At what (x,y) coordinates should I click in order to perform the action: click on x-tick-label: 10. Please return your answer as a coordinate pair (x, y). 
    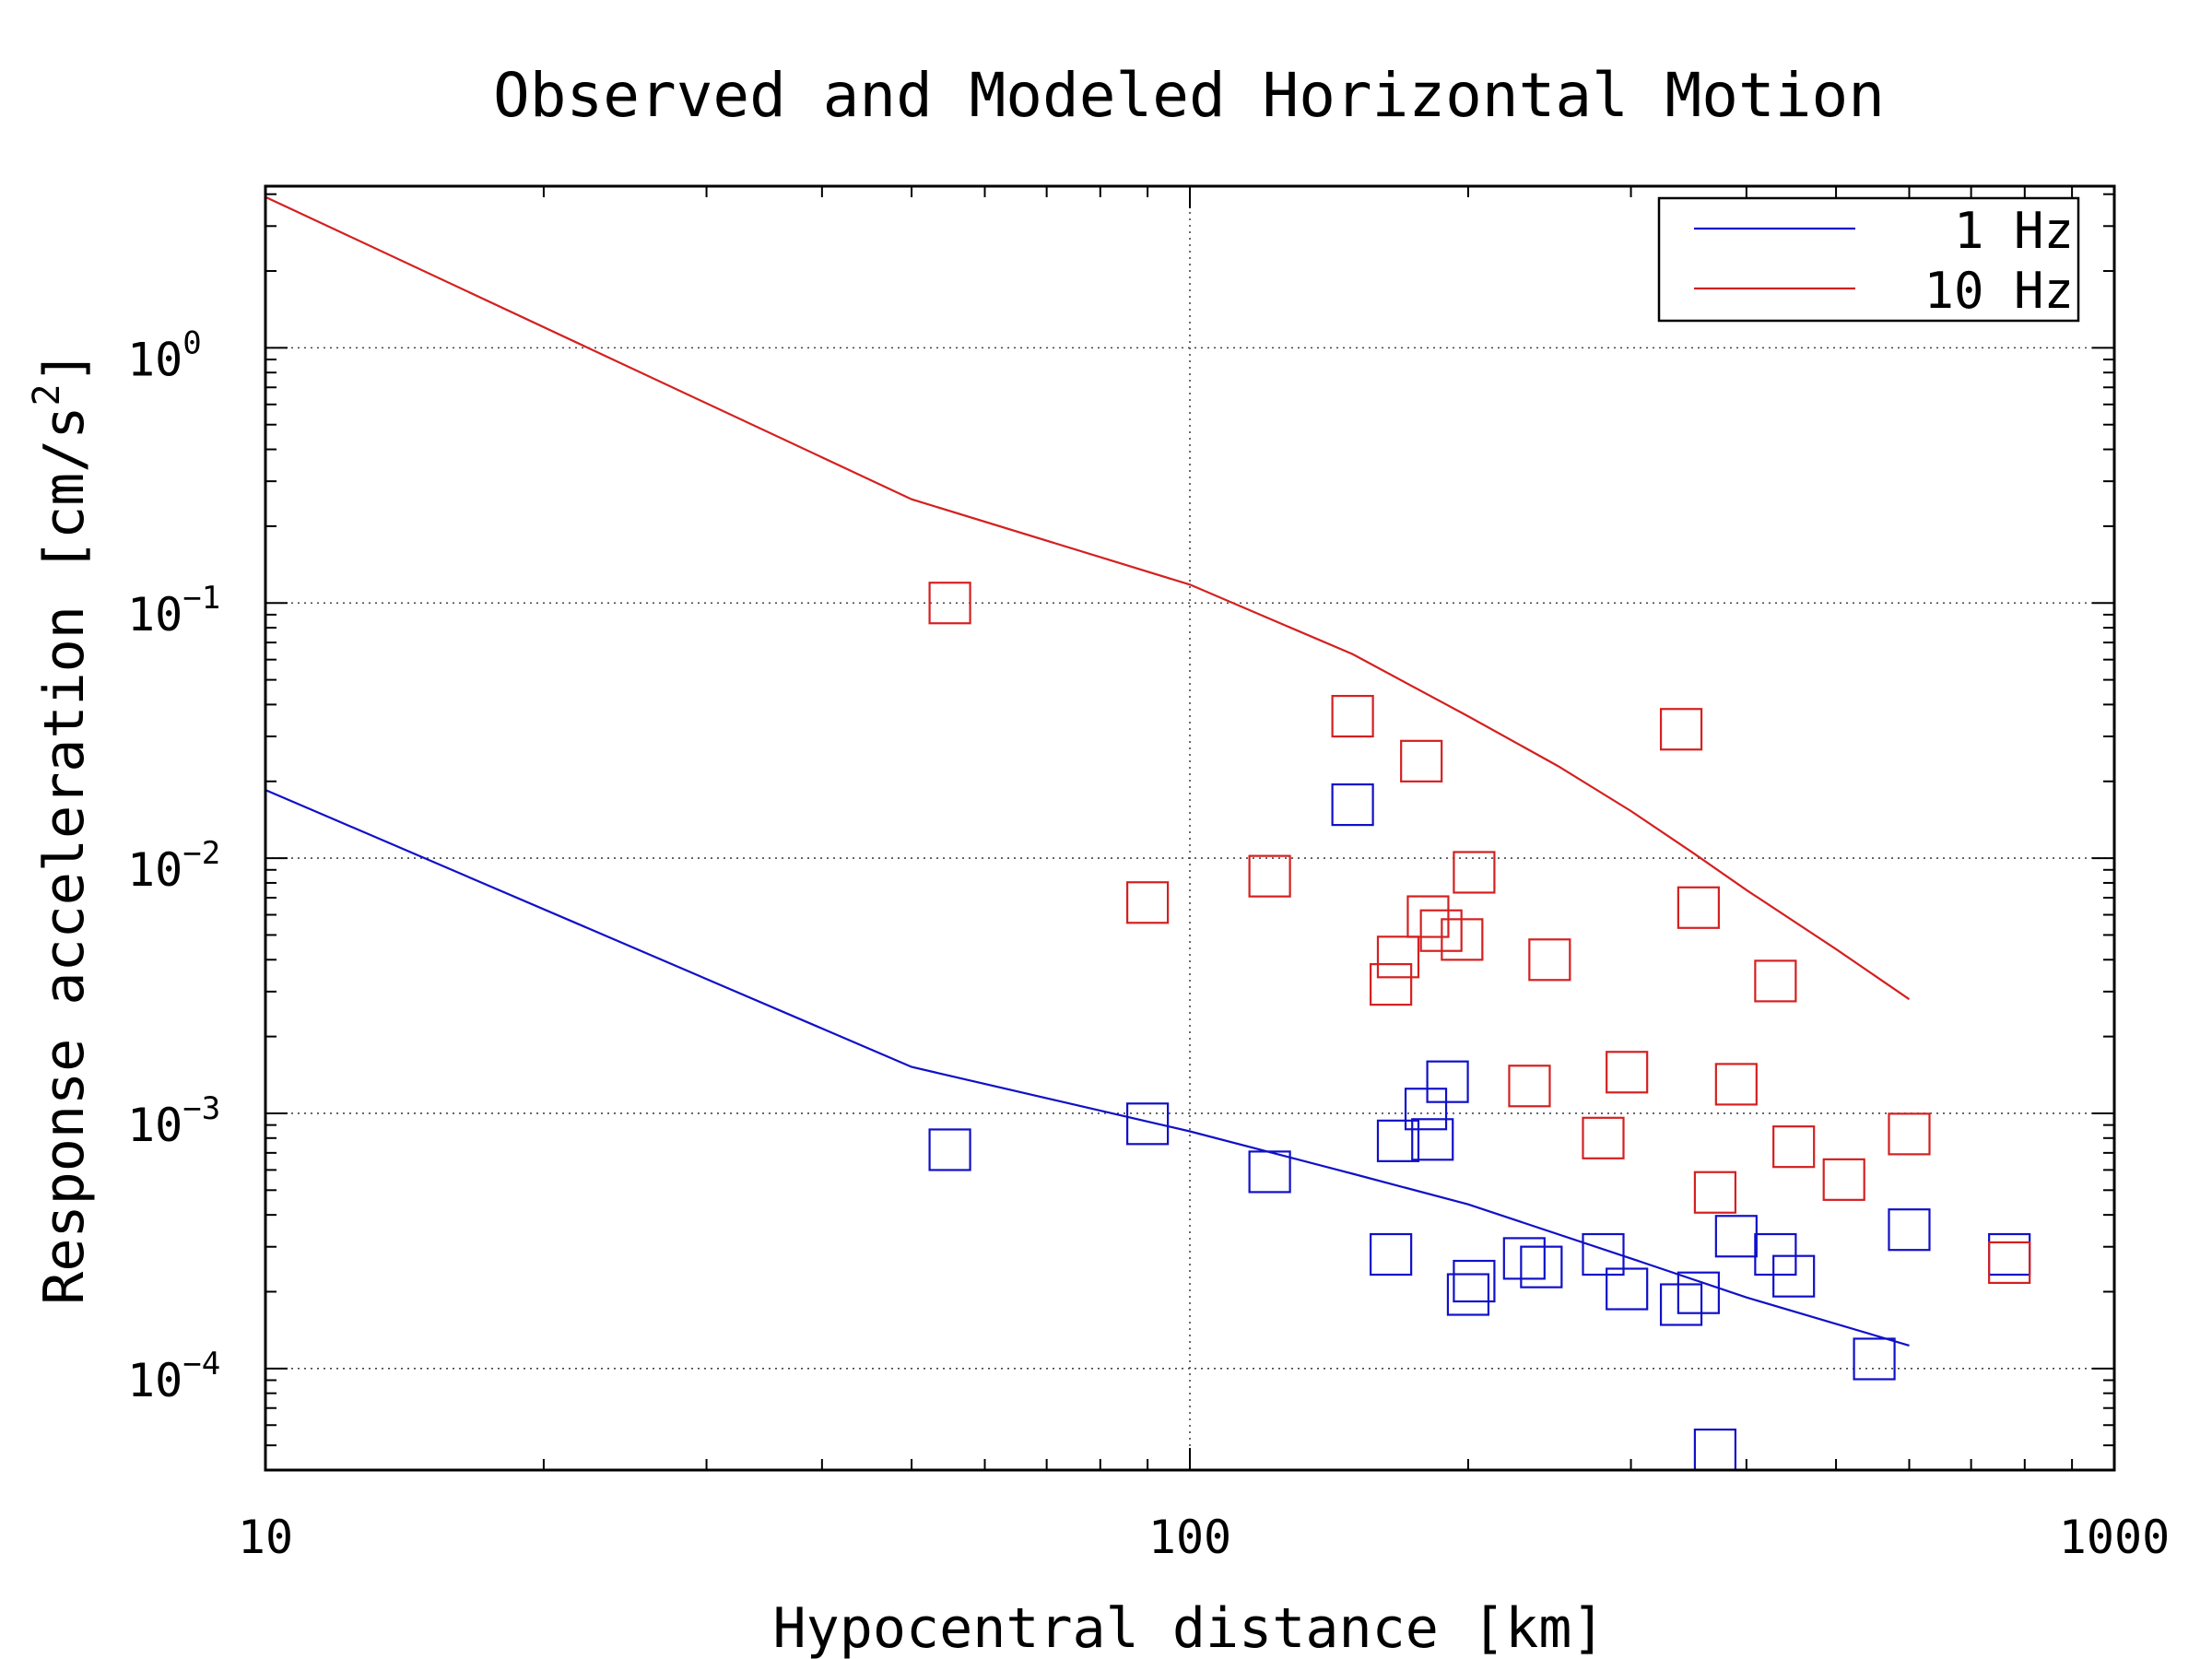
    Looking at the image, I should click on (265, 1537).